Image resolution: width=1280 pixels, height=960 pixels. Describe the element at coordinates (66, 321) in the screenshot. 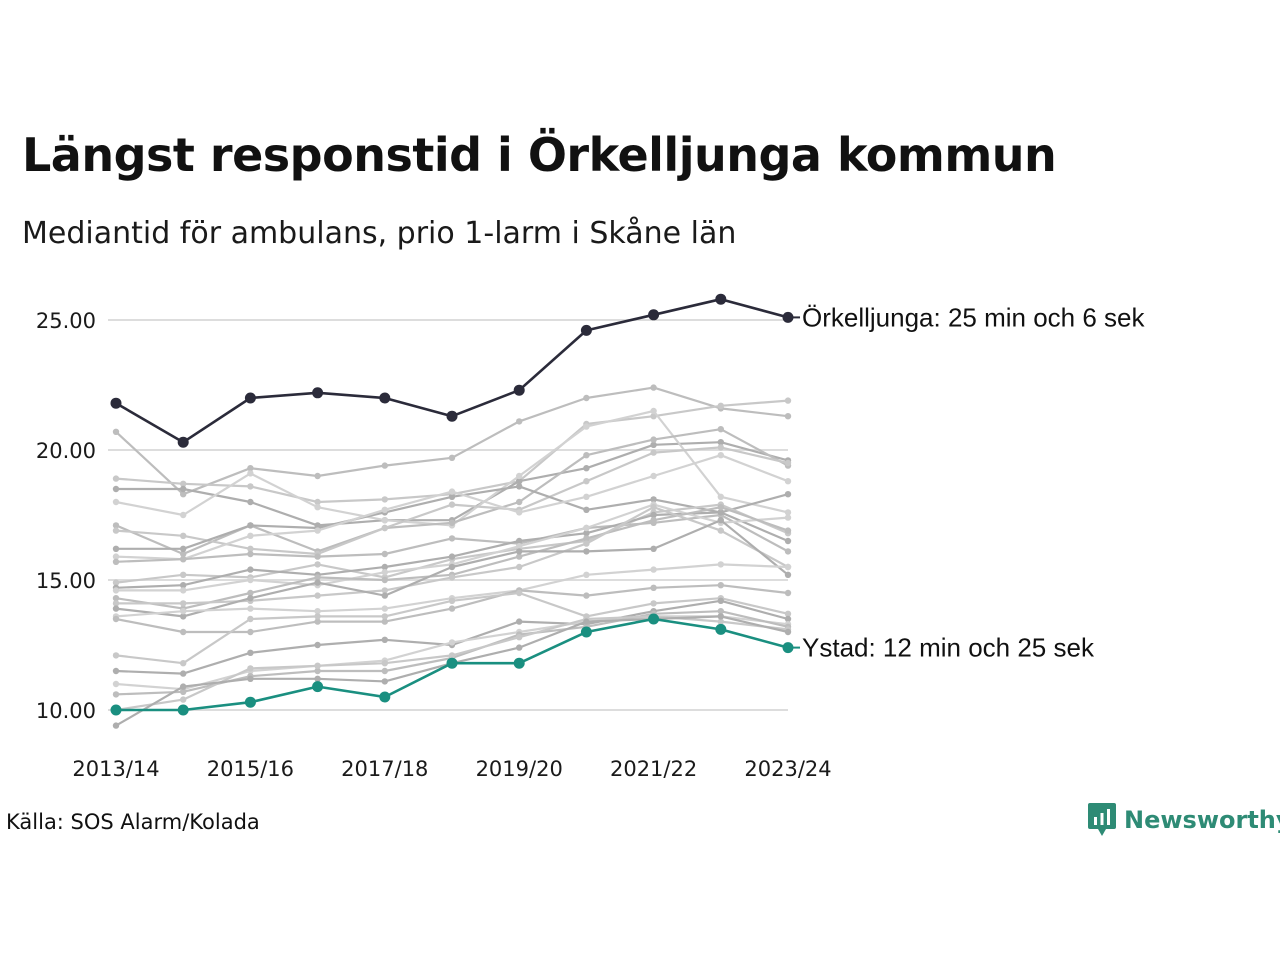

I see `y-tick-label: 25.00` at that location.